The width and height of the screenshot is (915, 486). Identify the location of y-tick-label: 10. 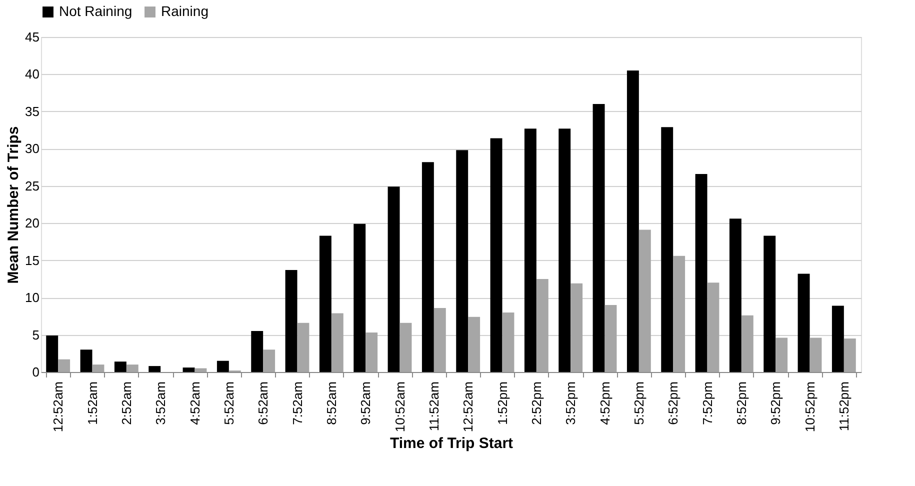
(32, 298).